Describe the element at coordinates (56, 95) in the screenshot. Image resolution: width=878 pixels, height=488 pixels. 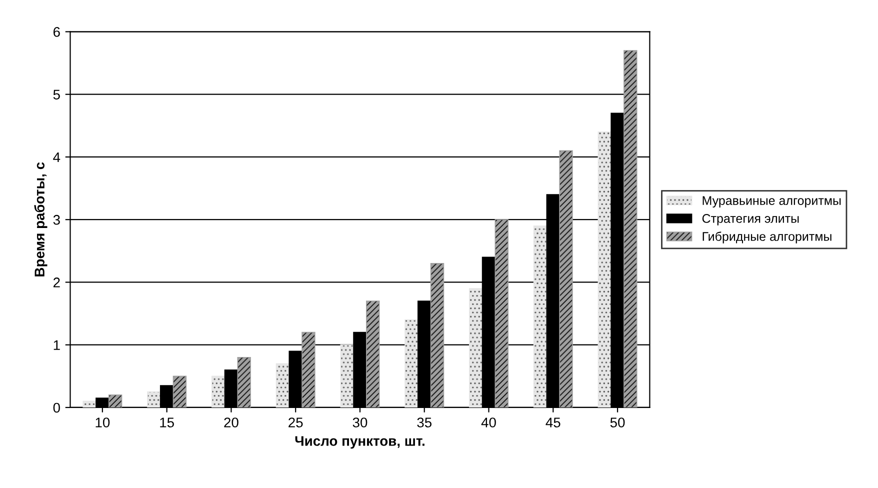
I see `y-tick-label: 5` at that location.